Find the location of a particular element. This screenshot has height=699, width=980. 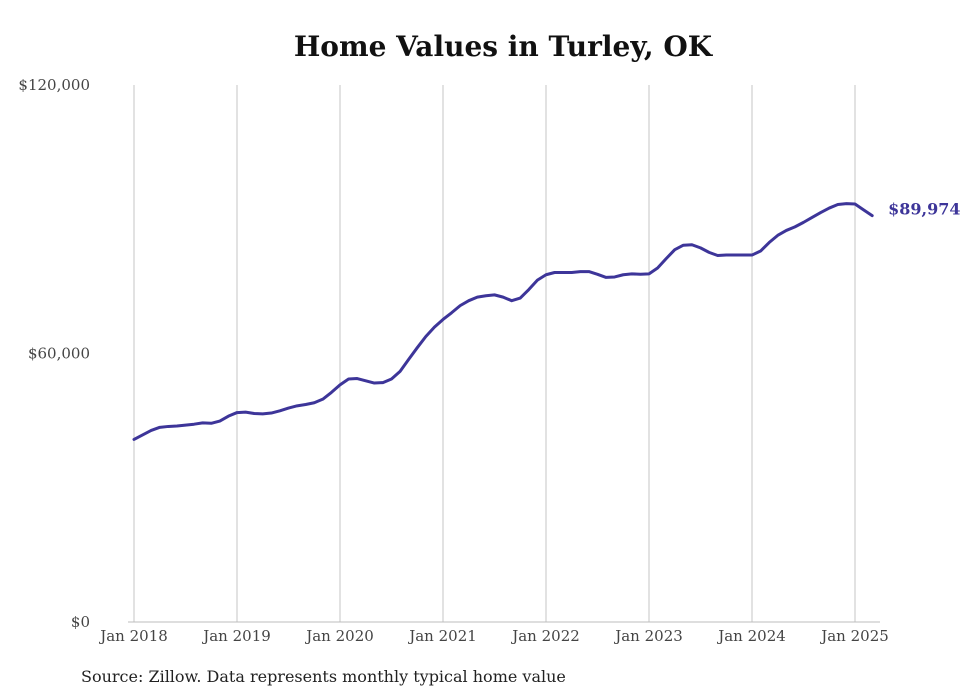

x-tick-label: Jan 2021 is located at coordinates (442, 636).